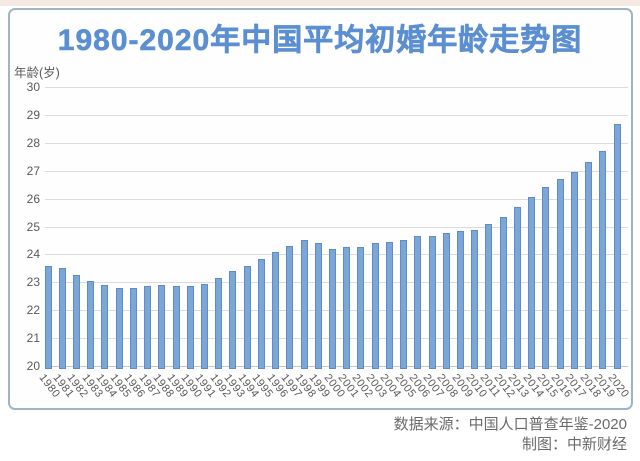 The height and width of the screenshot is (461, 640). I want to click on bar-2013, so click(517, 287).